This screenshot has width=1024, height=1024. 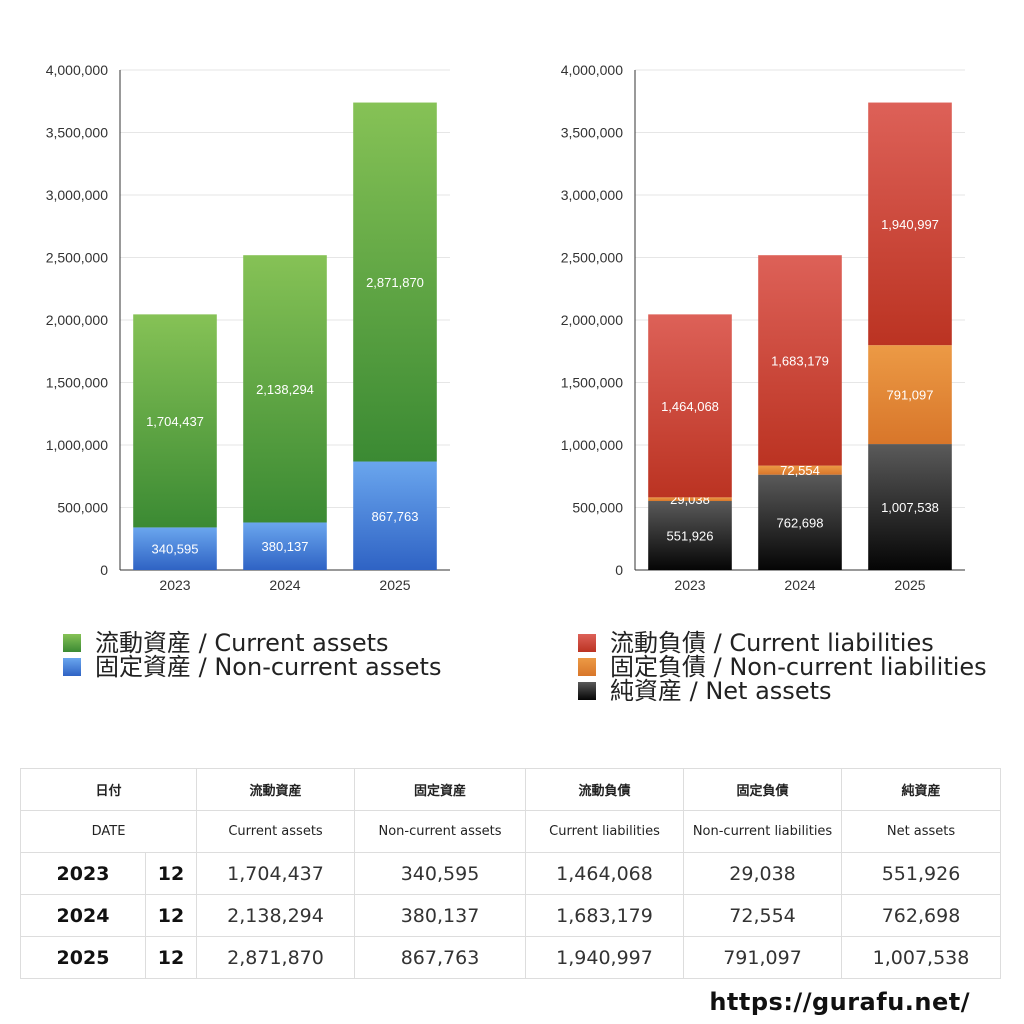 I want to click on bar-value-label: 1,683,179, so click(x=800, y=360).